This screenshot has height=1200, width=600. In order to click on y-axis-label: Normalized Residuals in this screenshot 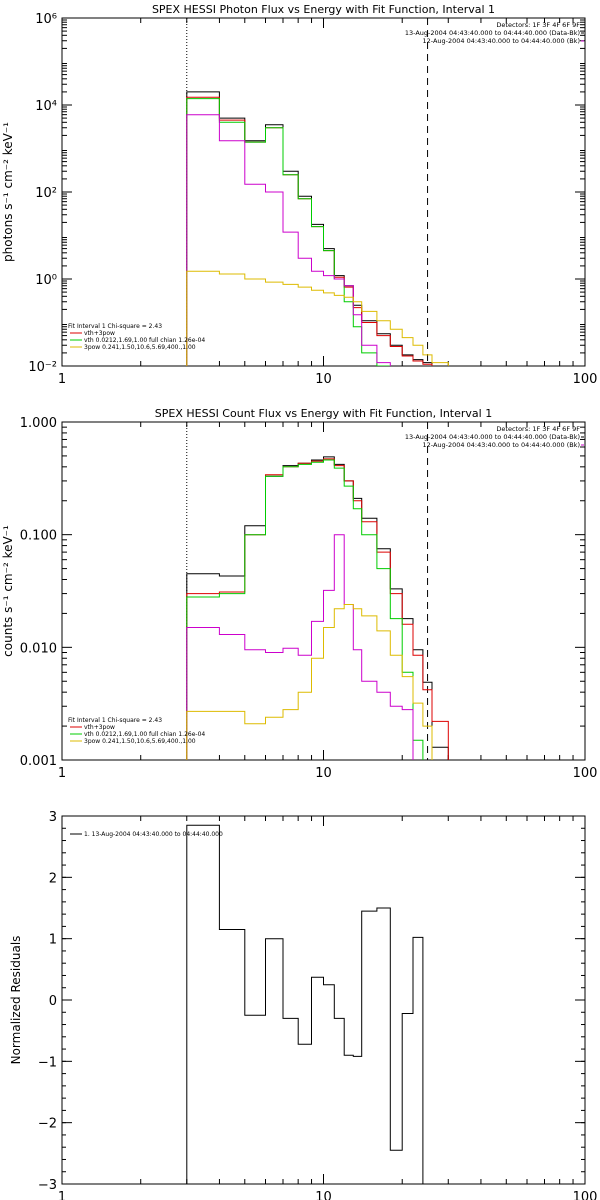, I will do `click(16, 1000)`.